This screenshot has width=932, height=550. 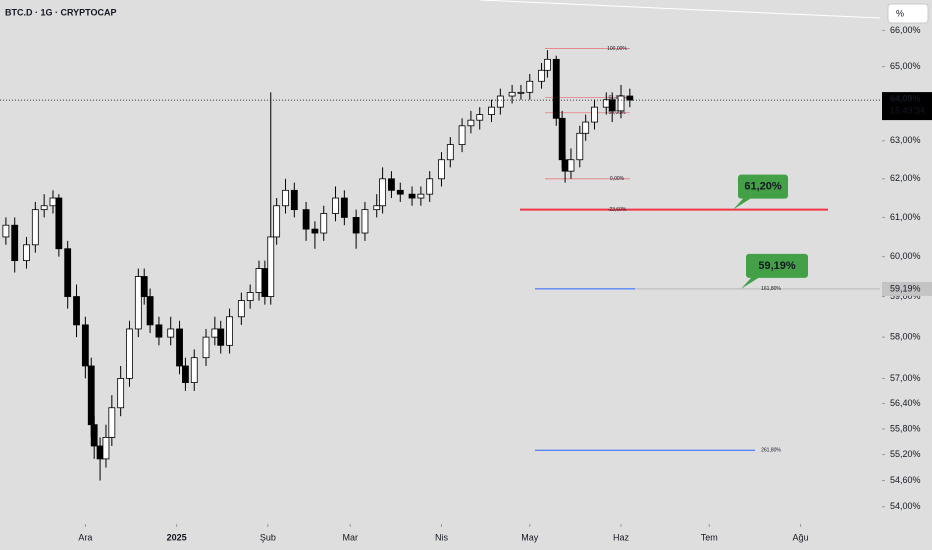 What do you see at coordinates (617, 179) in the screenshot?
I see `fib-level-label: 0,00%` at bounding box center [617, 179].